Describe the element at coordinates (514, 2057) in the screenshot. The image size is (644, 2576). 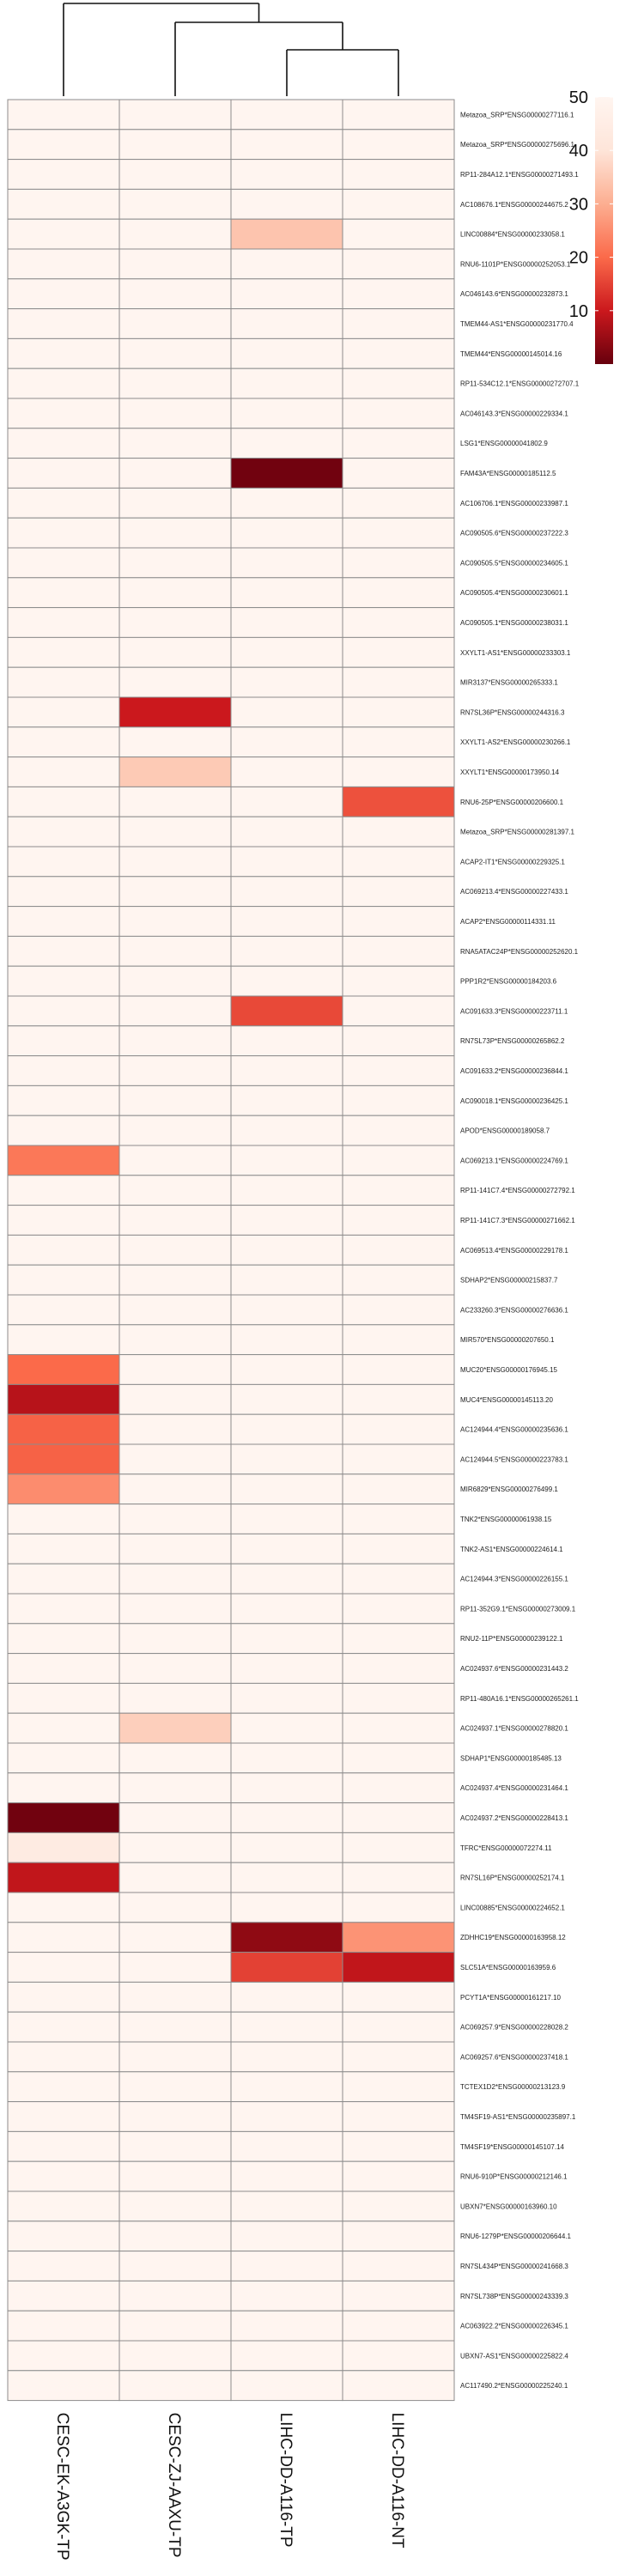
I see `row-label: AC069257.6*ENSG00000237418.1` at that location.